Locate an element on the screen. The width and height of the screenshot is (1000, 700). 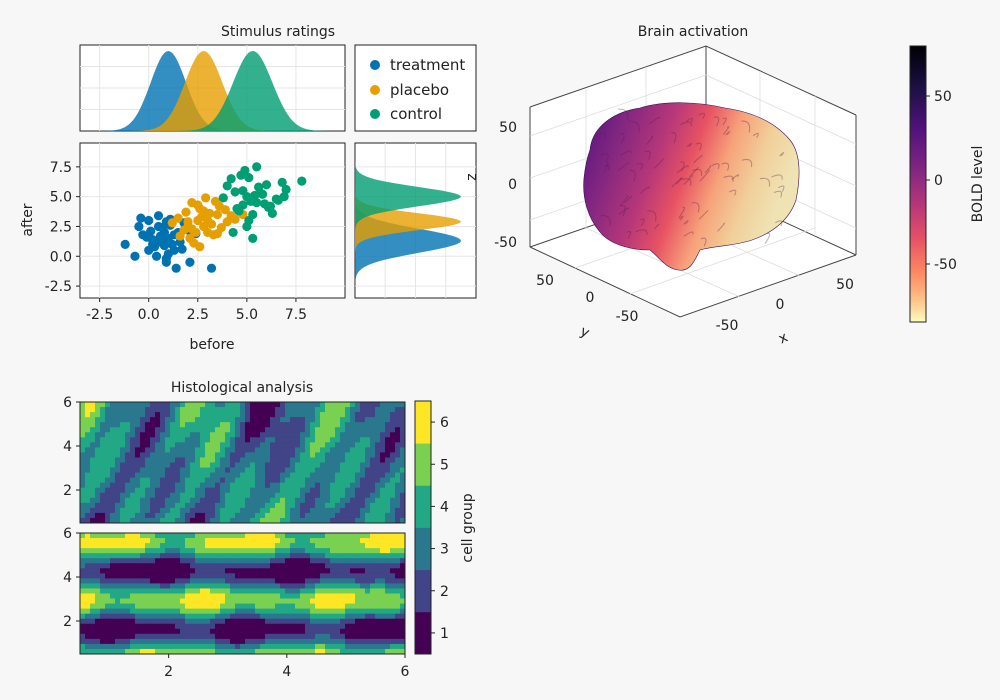
scatter-point-control is located at coordinates (231, 179).